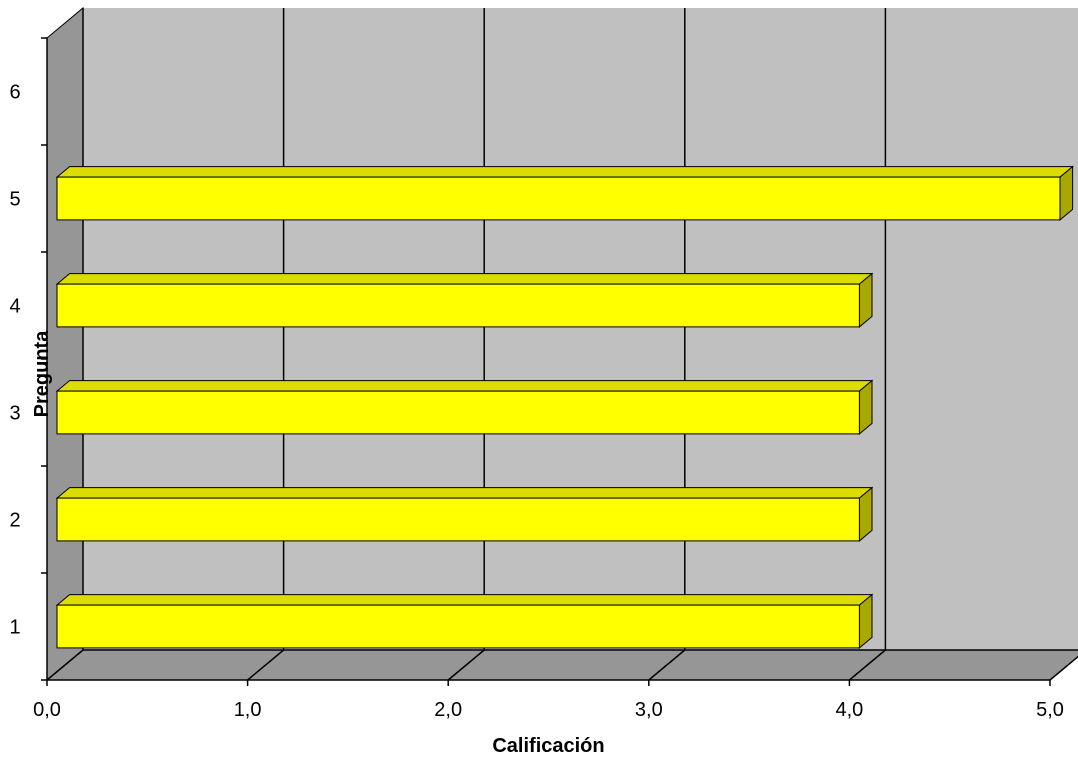 This screenshot has width=1078, height=761. What do you see at coordinates (649, 710) in the screenshot?
I see `x-tick-label: 3,0` at bounding box center [649, 710].